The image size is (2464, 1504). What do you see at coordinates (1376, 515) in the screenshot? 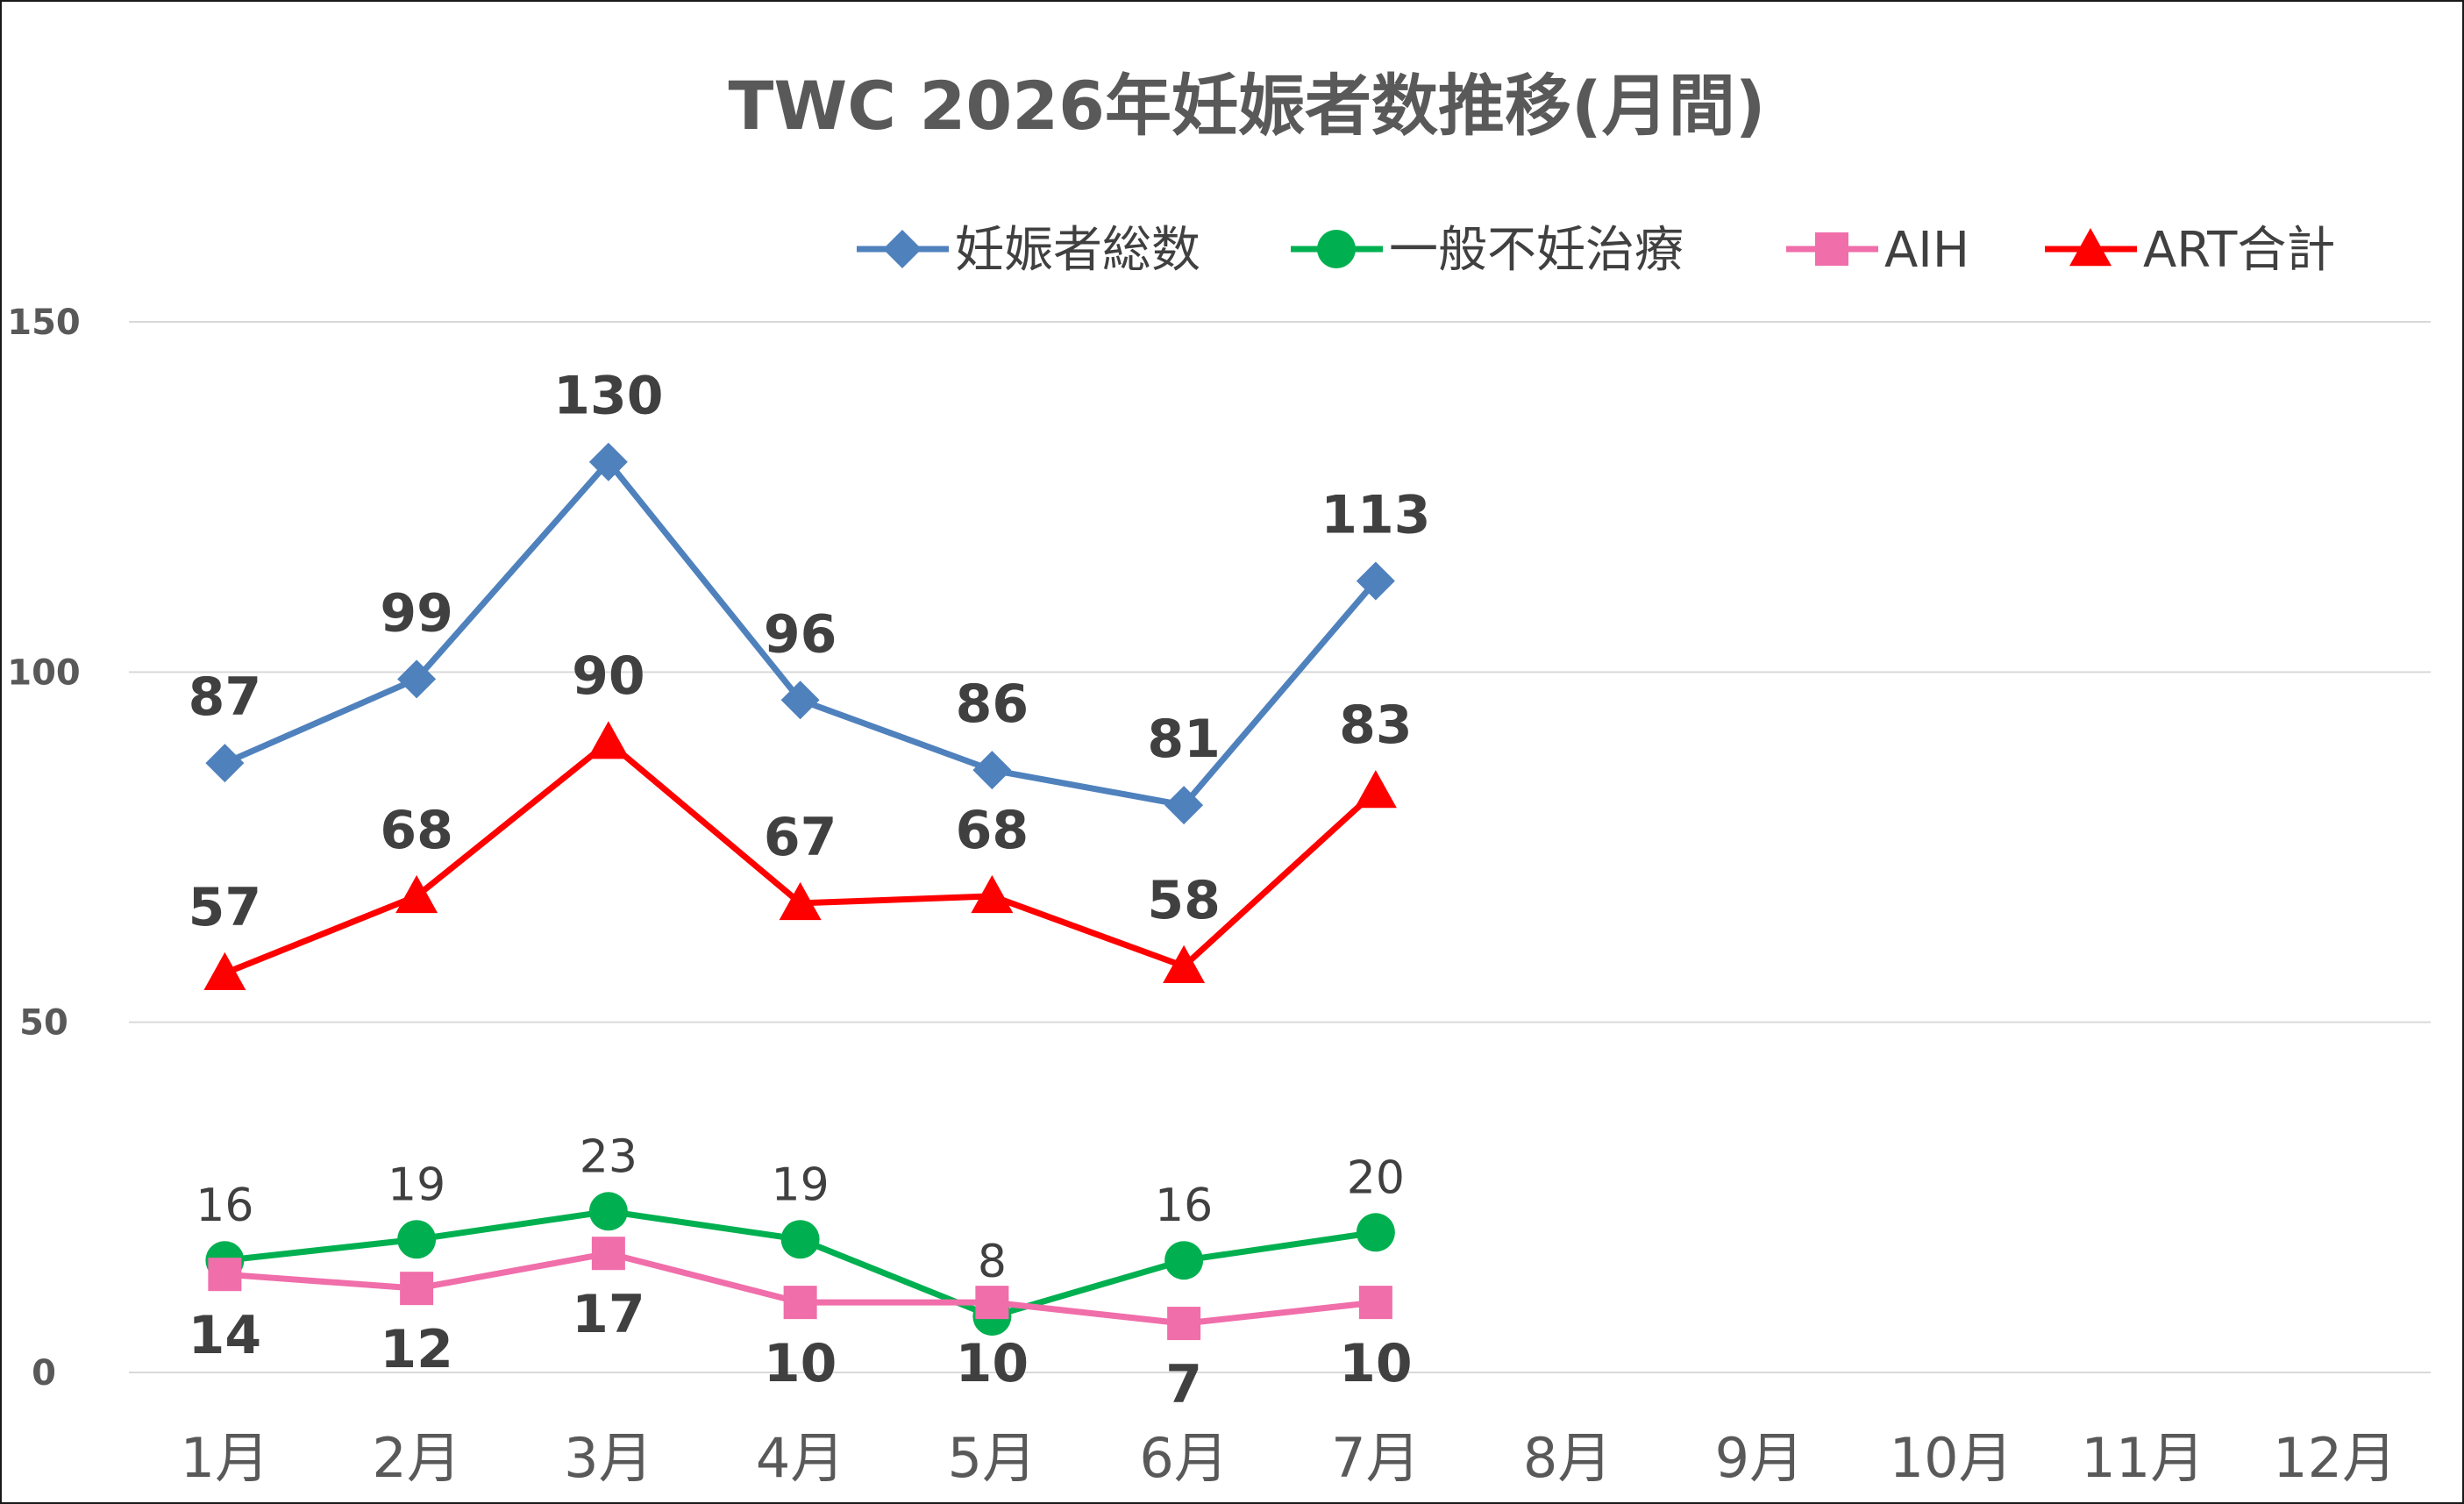
I see `data-label: 113` at bounding box center [1376, 515].